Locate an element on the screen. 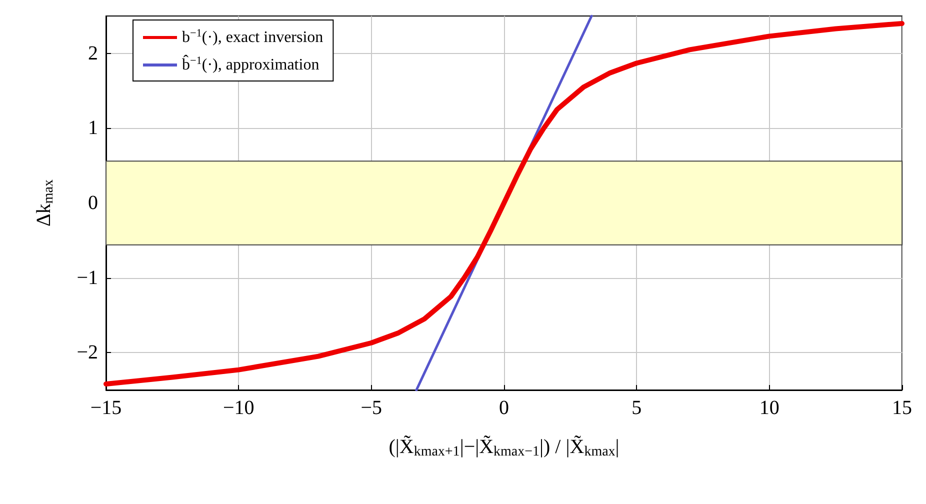  y-tick-label: −2 is located at coordinates (87, 353).